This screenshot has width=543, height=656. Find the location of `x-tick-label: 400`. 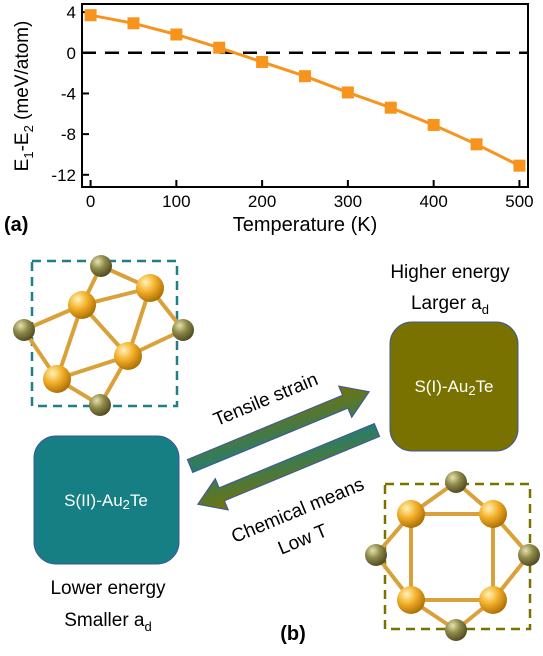

x-tick-label: 400 is located at coordinates (433, 201).